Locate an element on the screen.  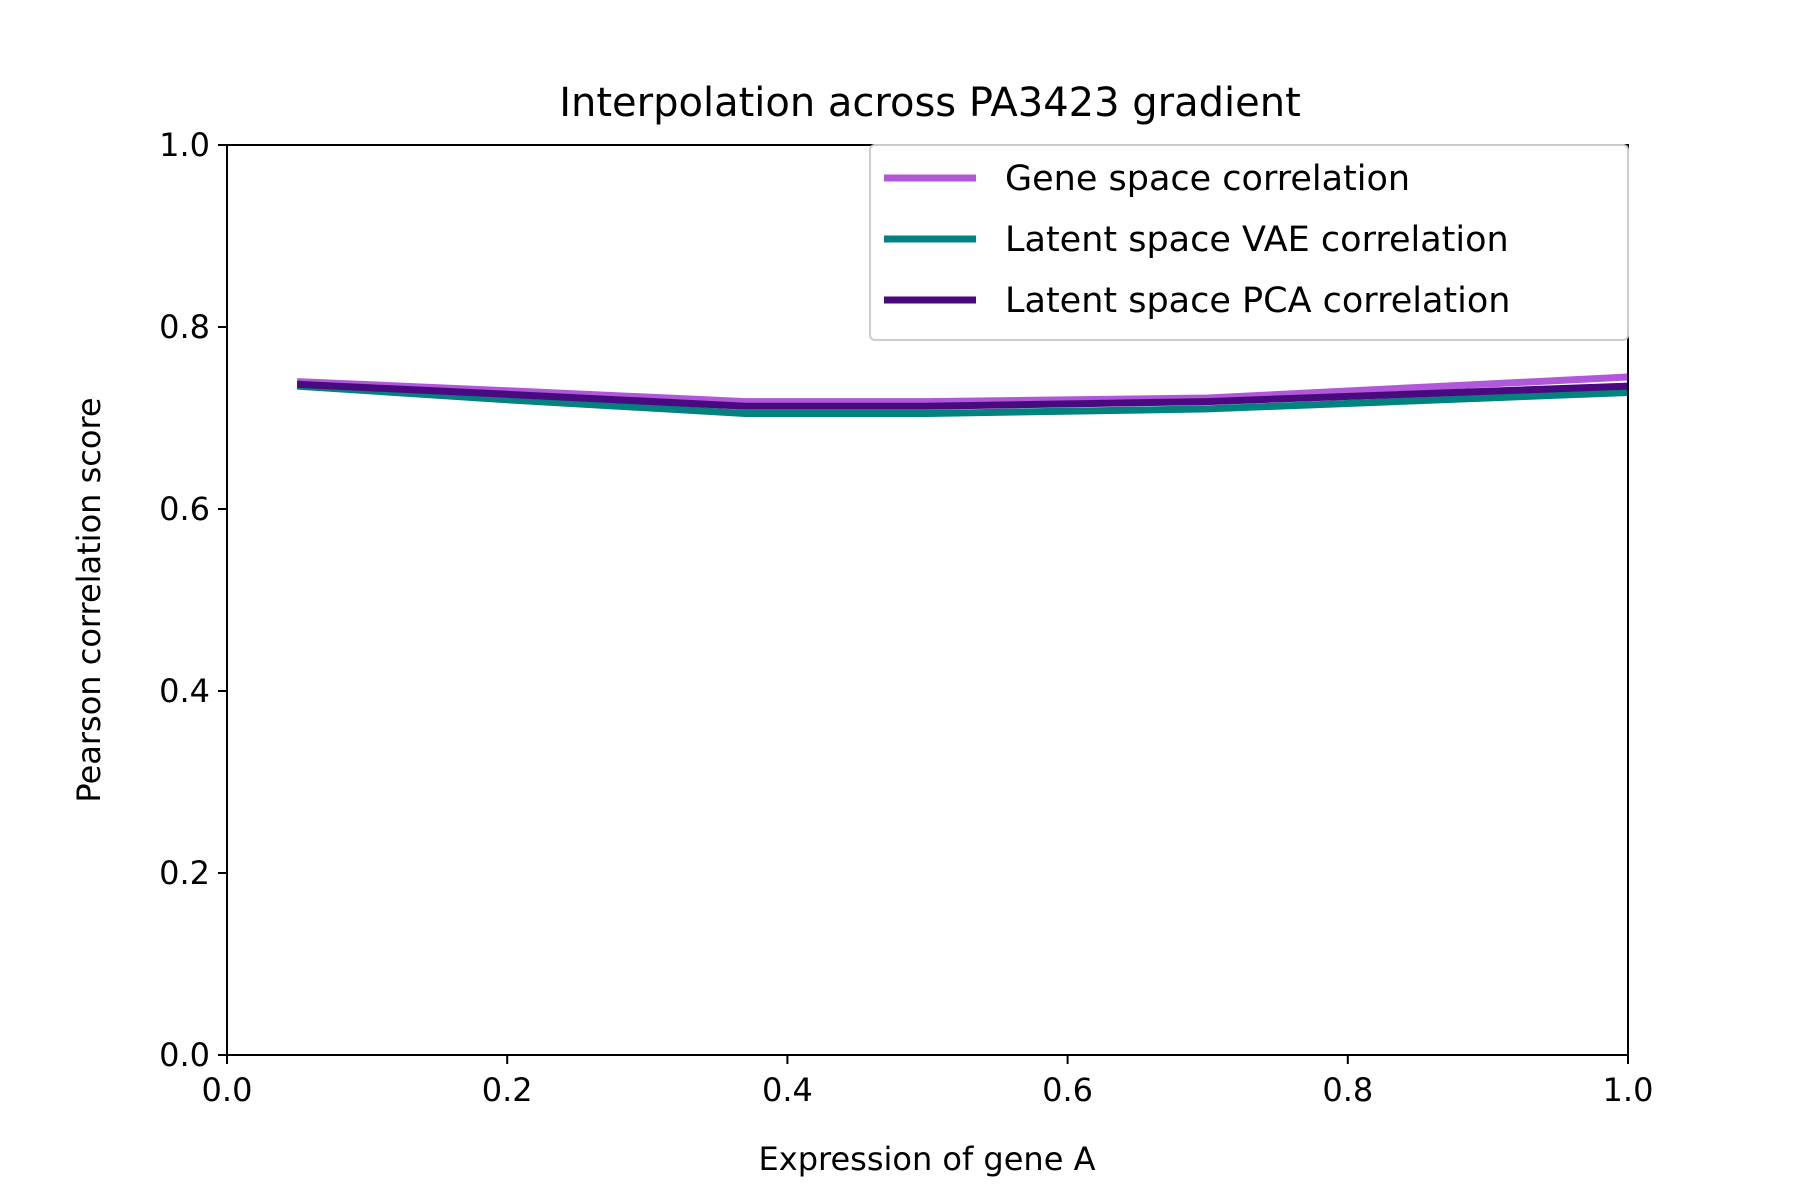
legend-box is located at coordinates (1249, 242).